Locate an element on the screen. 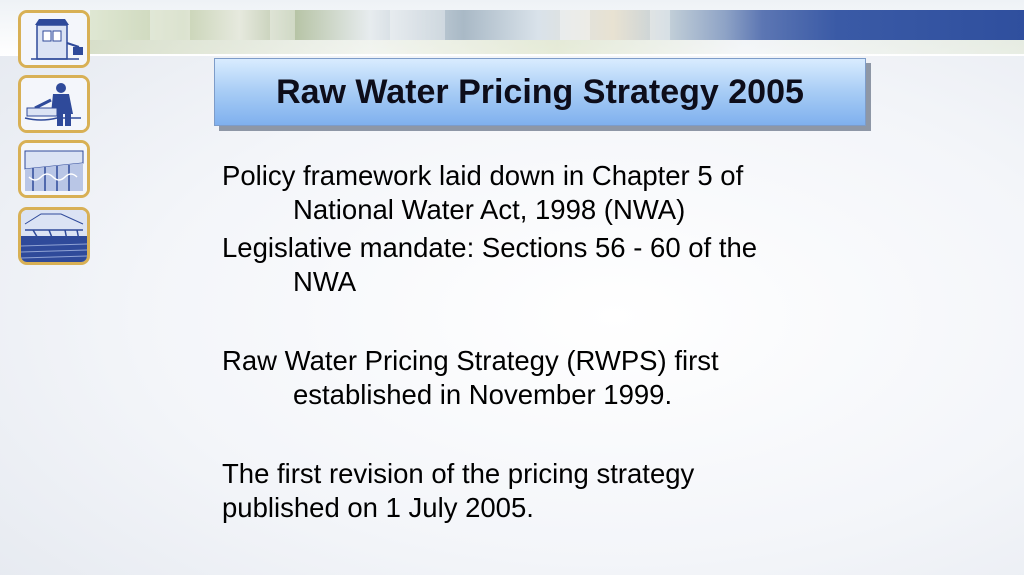 The width and height of the screenshot is (1024, 575). title-box: Raw Water Pricing Strategy 2005 is located at coordinates (540, 92).